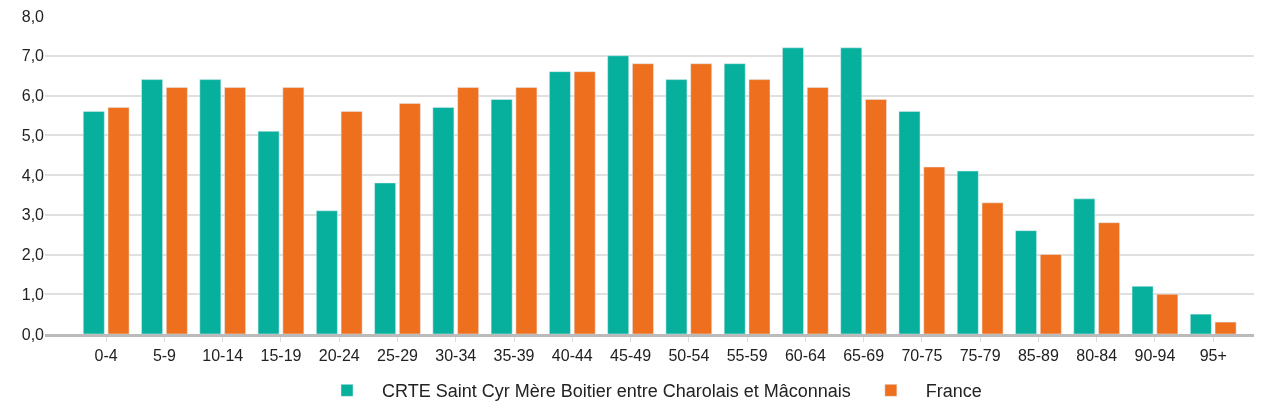 This screenshot has width=1262, height=417. I want to click on y-tick-label: 5,0, so click(33, 135).